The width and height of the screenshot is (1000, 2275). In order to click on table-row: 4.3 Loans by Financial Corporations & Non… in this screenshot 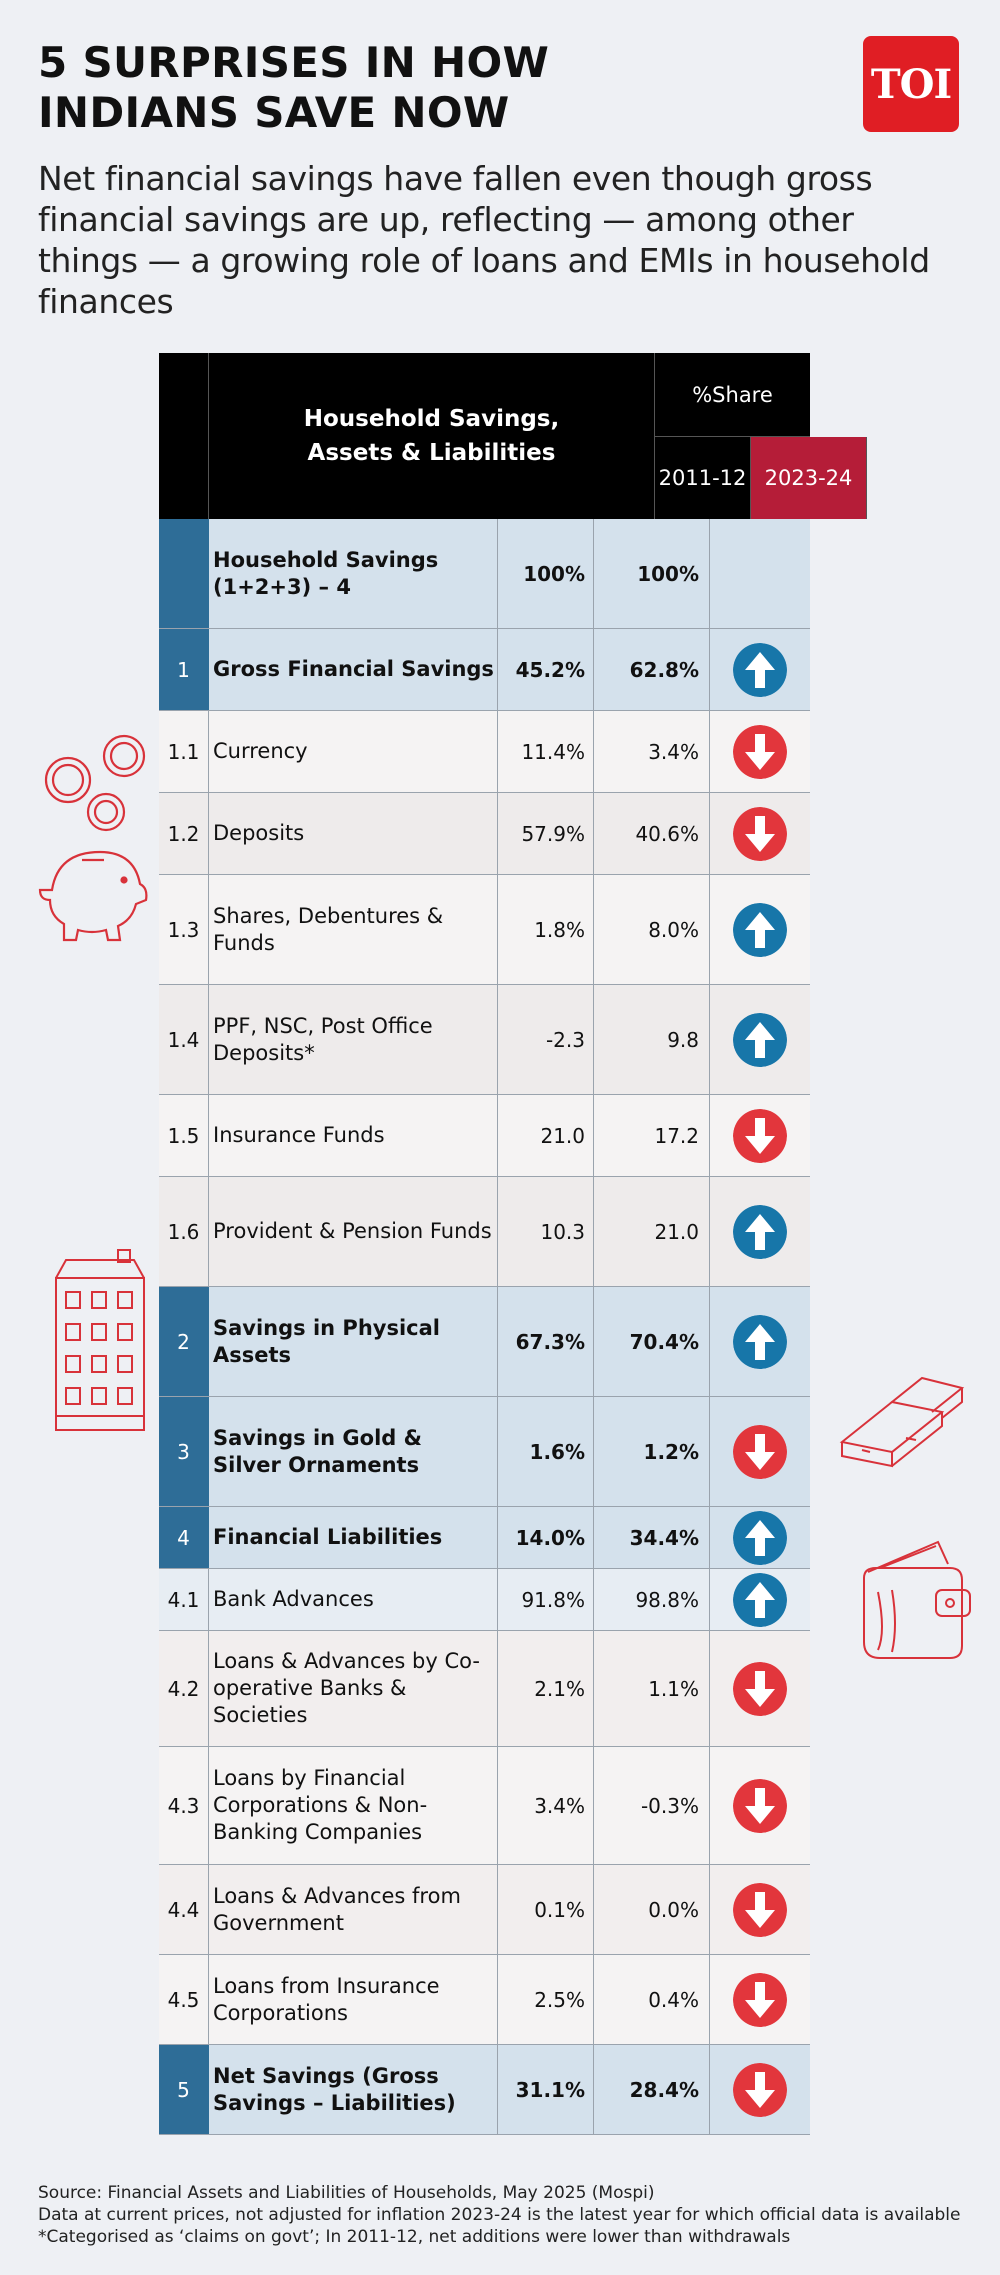, I will do `click(484, 1806)`.